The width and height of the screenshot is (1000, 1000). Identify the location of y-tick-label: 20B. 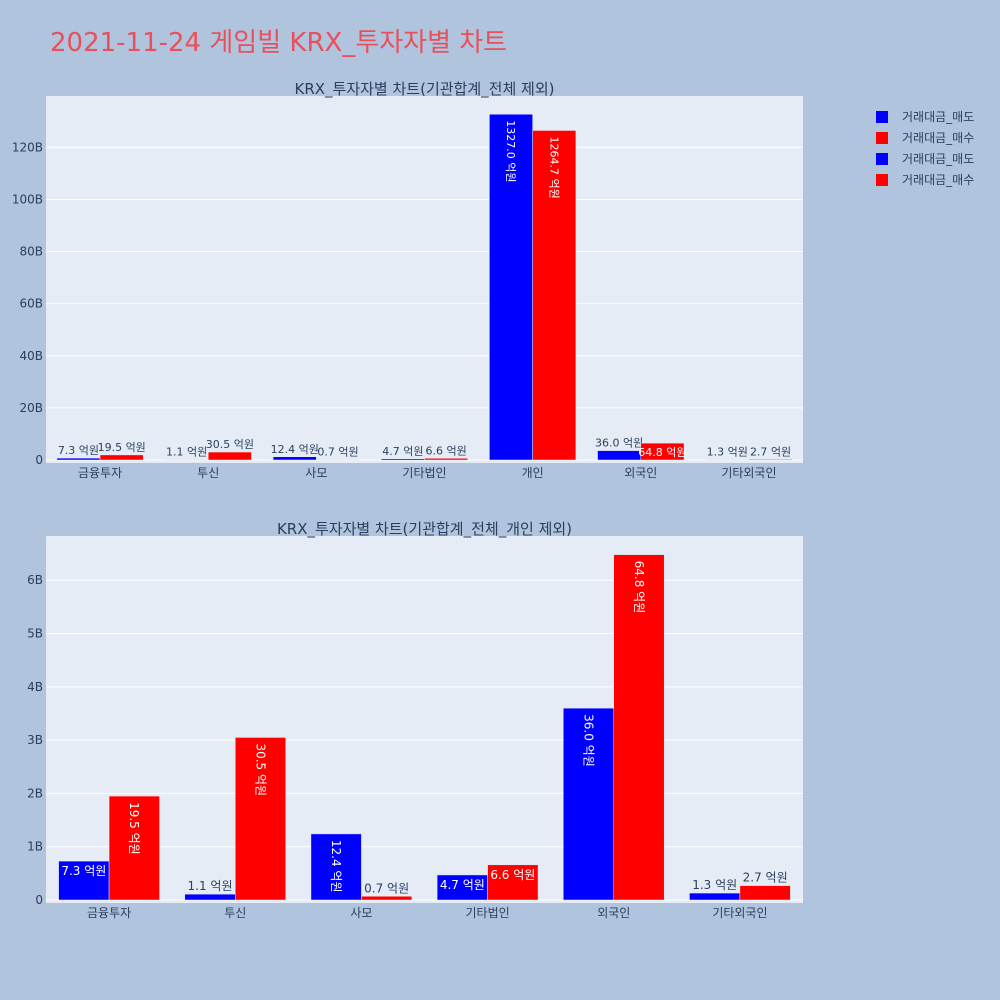
(31, 408).